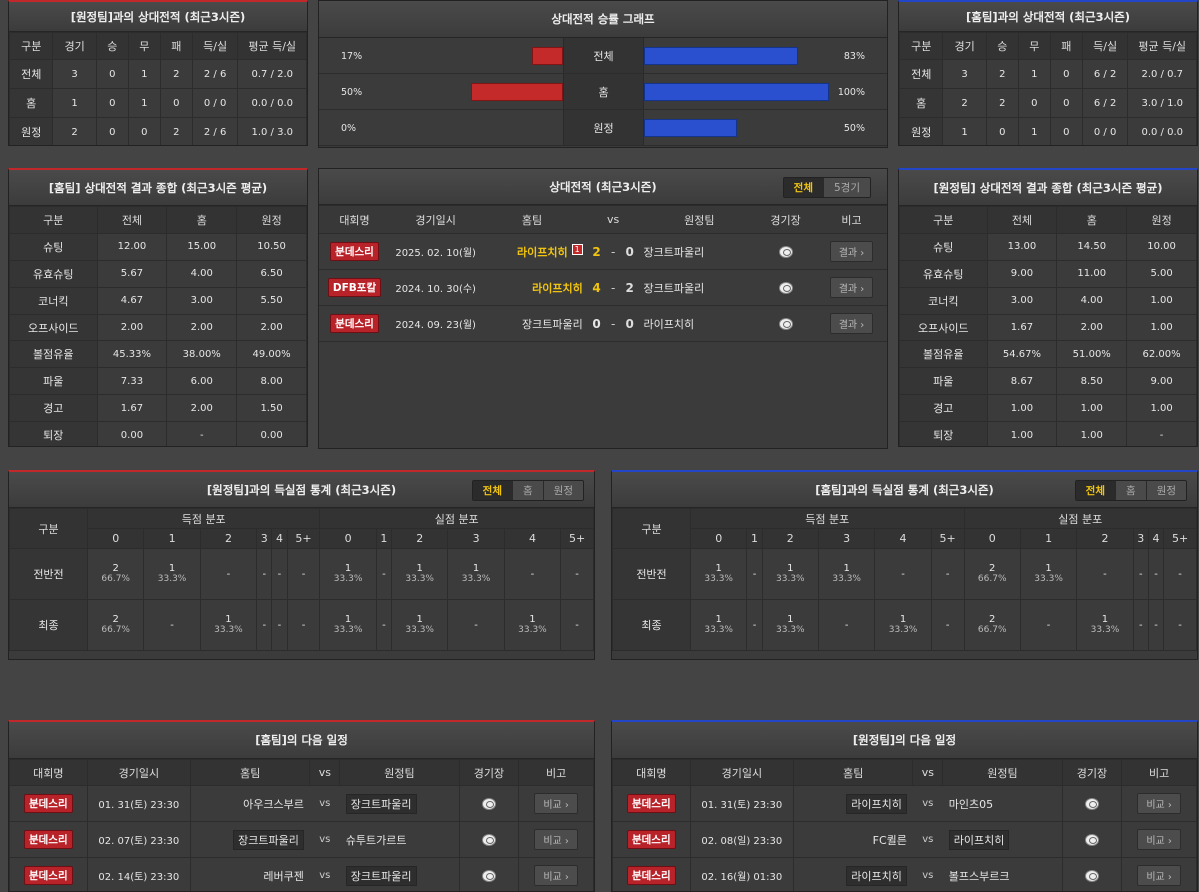  What do you see at coordinates (964, 46) in the screenshot?
I see `col-header: 경기` at bounding box center [964, 46].